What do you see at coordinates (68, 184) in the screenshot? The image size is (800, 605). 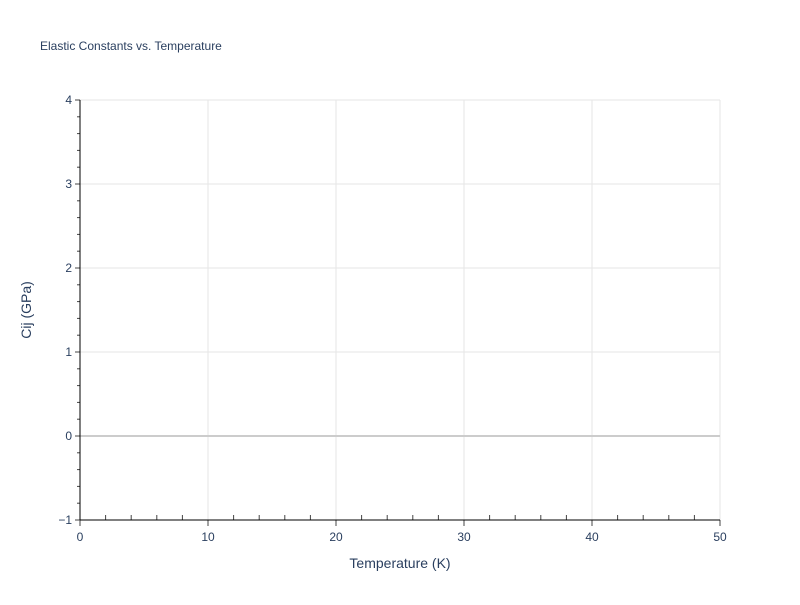 I see `y-tick-label: 3` at bounding box center [68, 184].